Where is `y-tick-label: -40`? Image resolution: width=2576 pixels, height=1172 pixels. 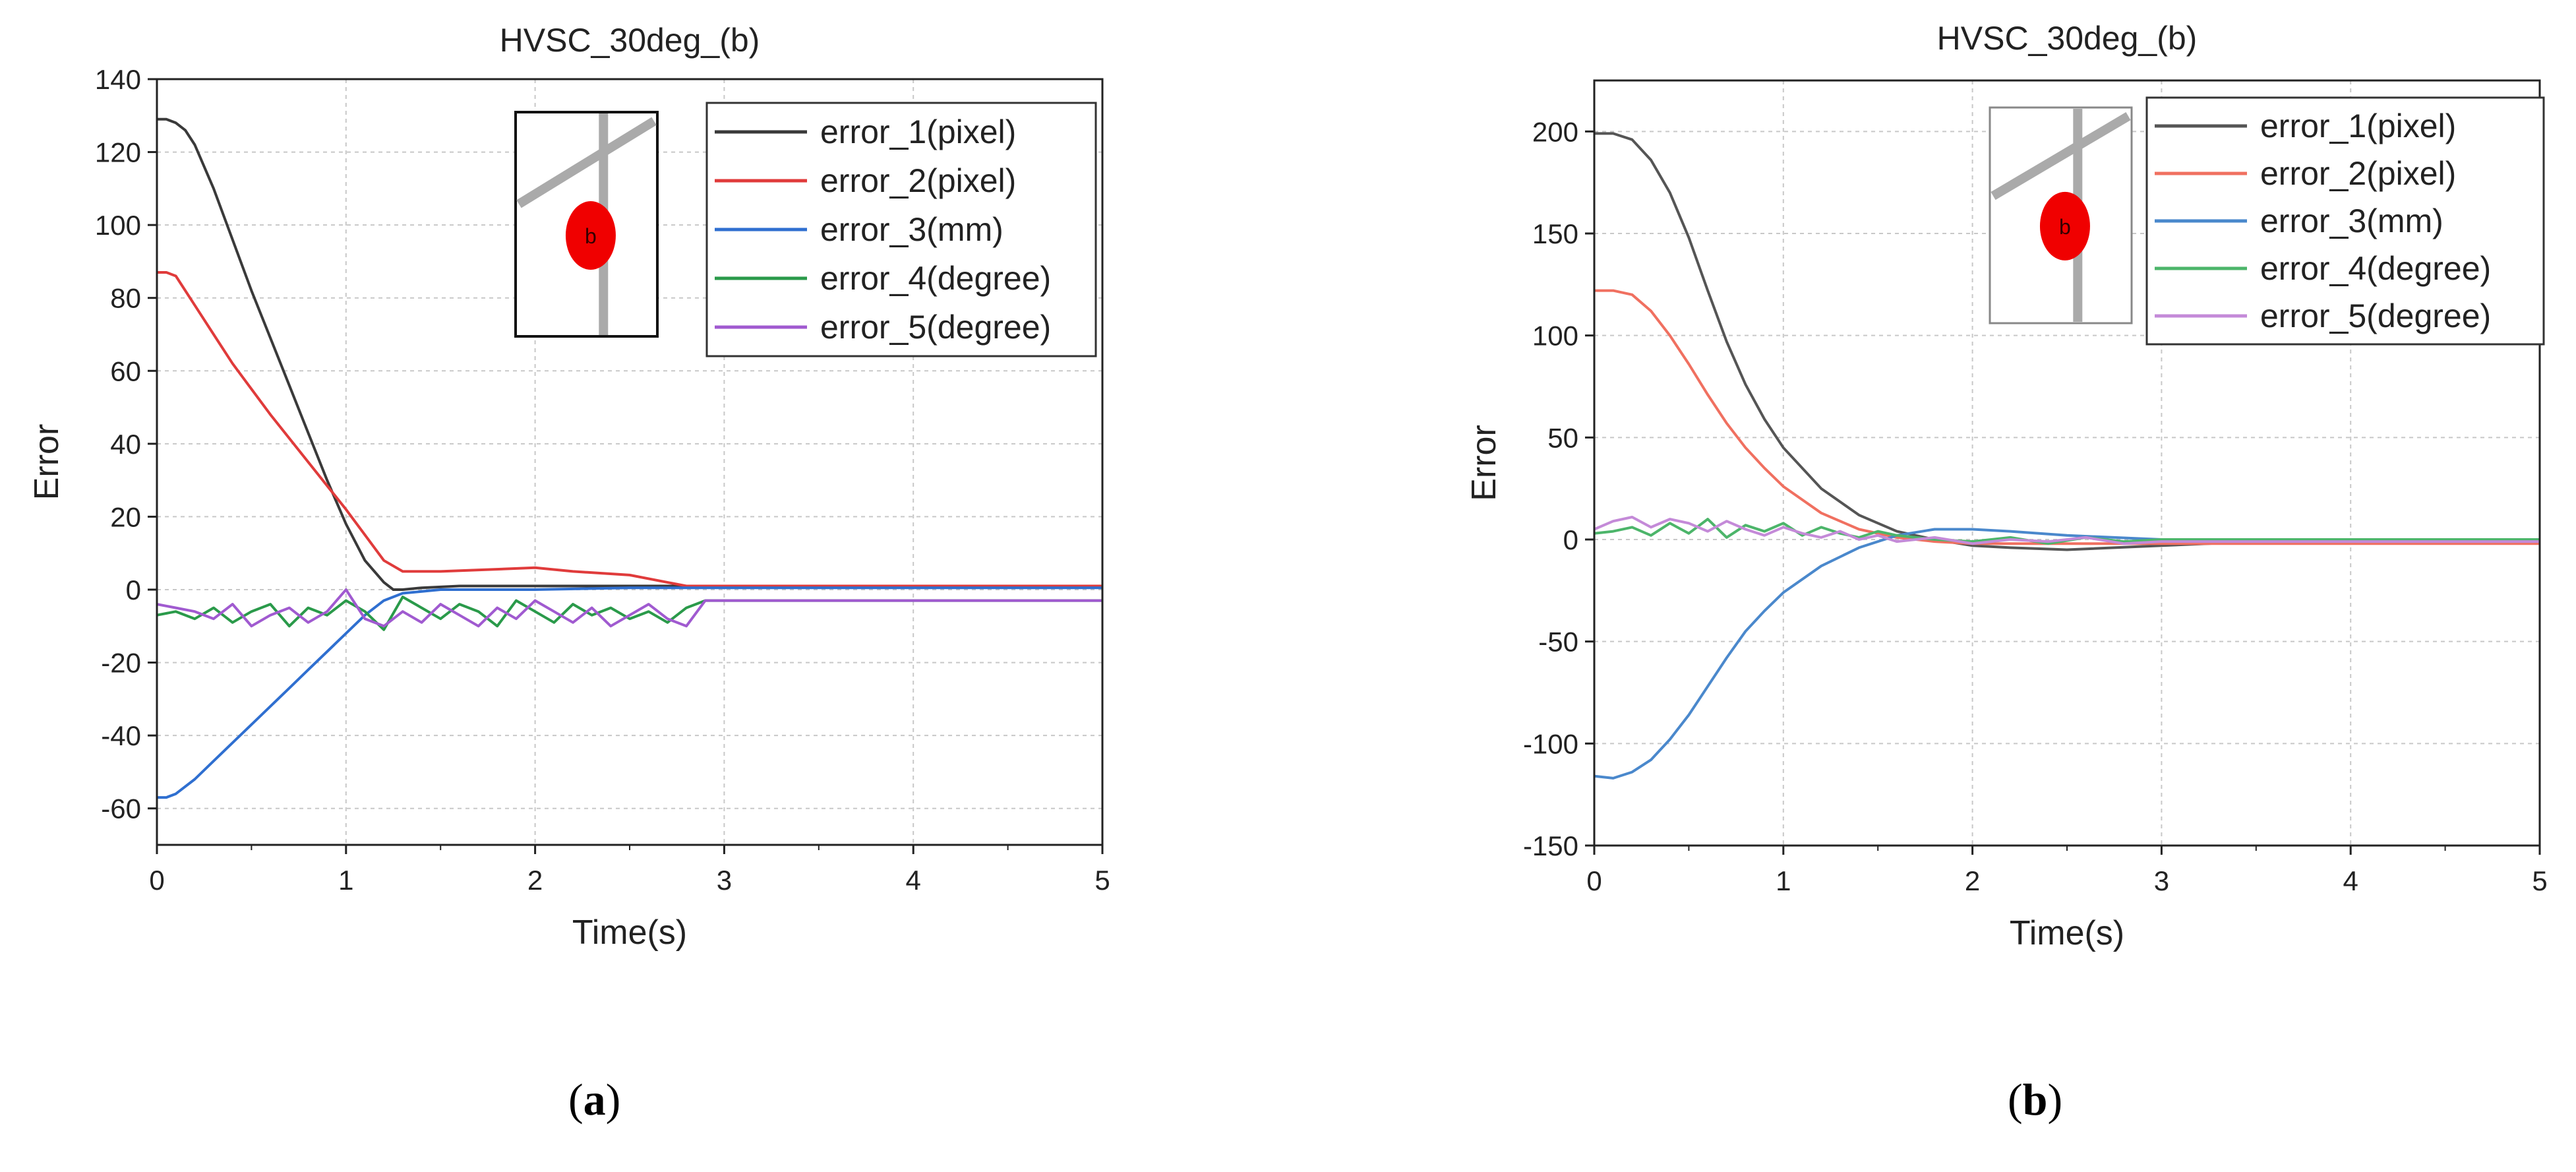 y-tick-label: -40 is located at coordinates (121, 735).